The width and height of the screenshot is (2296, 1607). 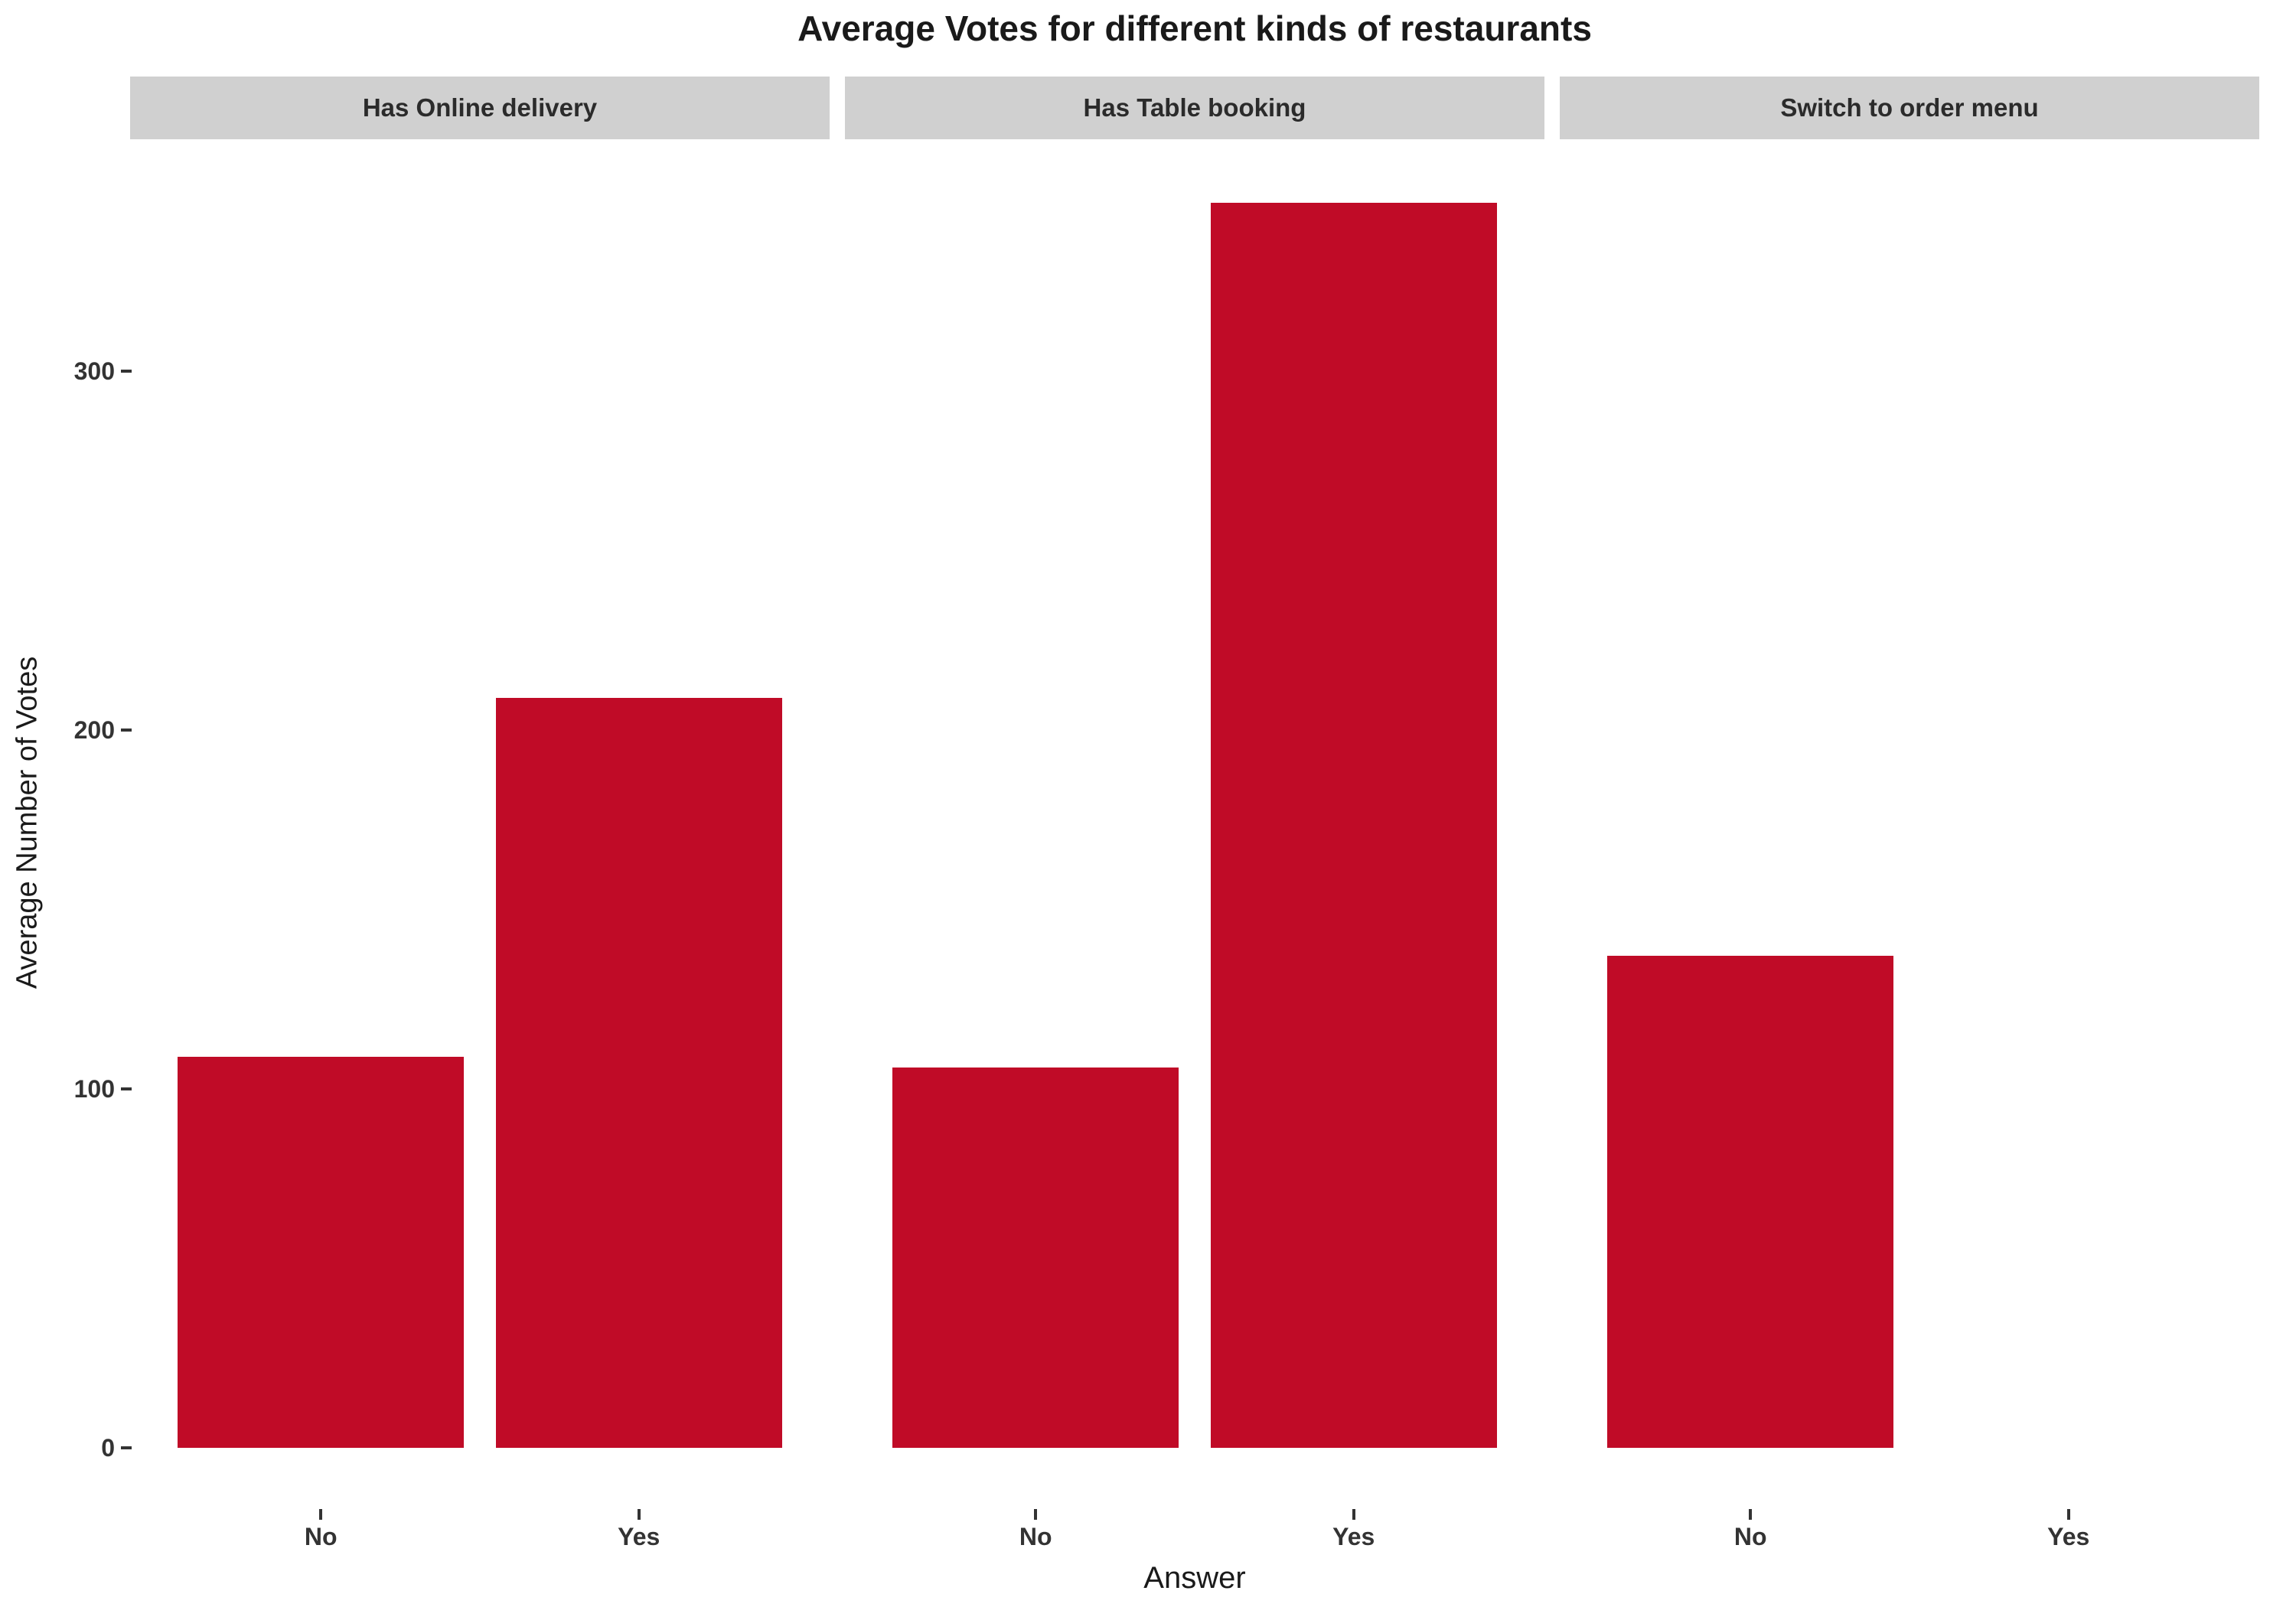 What do you see at coordinates (1035, 1257) in the screenshot?
I see `bar-has-table-booking-no` at bounding box center [1035, 1257].